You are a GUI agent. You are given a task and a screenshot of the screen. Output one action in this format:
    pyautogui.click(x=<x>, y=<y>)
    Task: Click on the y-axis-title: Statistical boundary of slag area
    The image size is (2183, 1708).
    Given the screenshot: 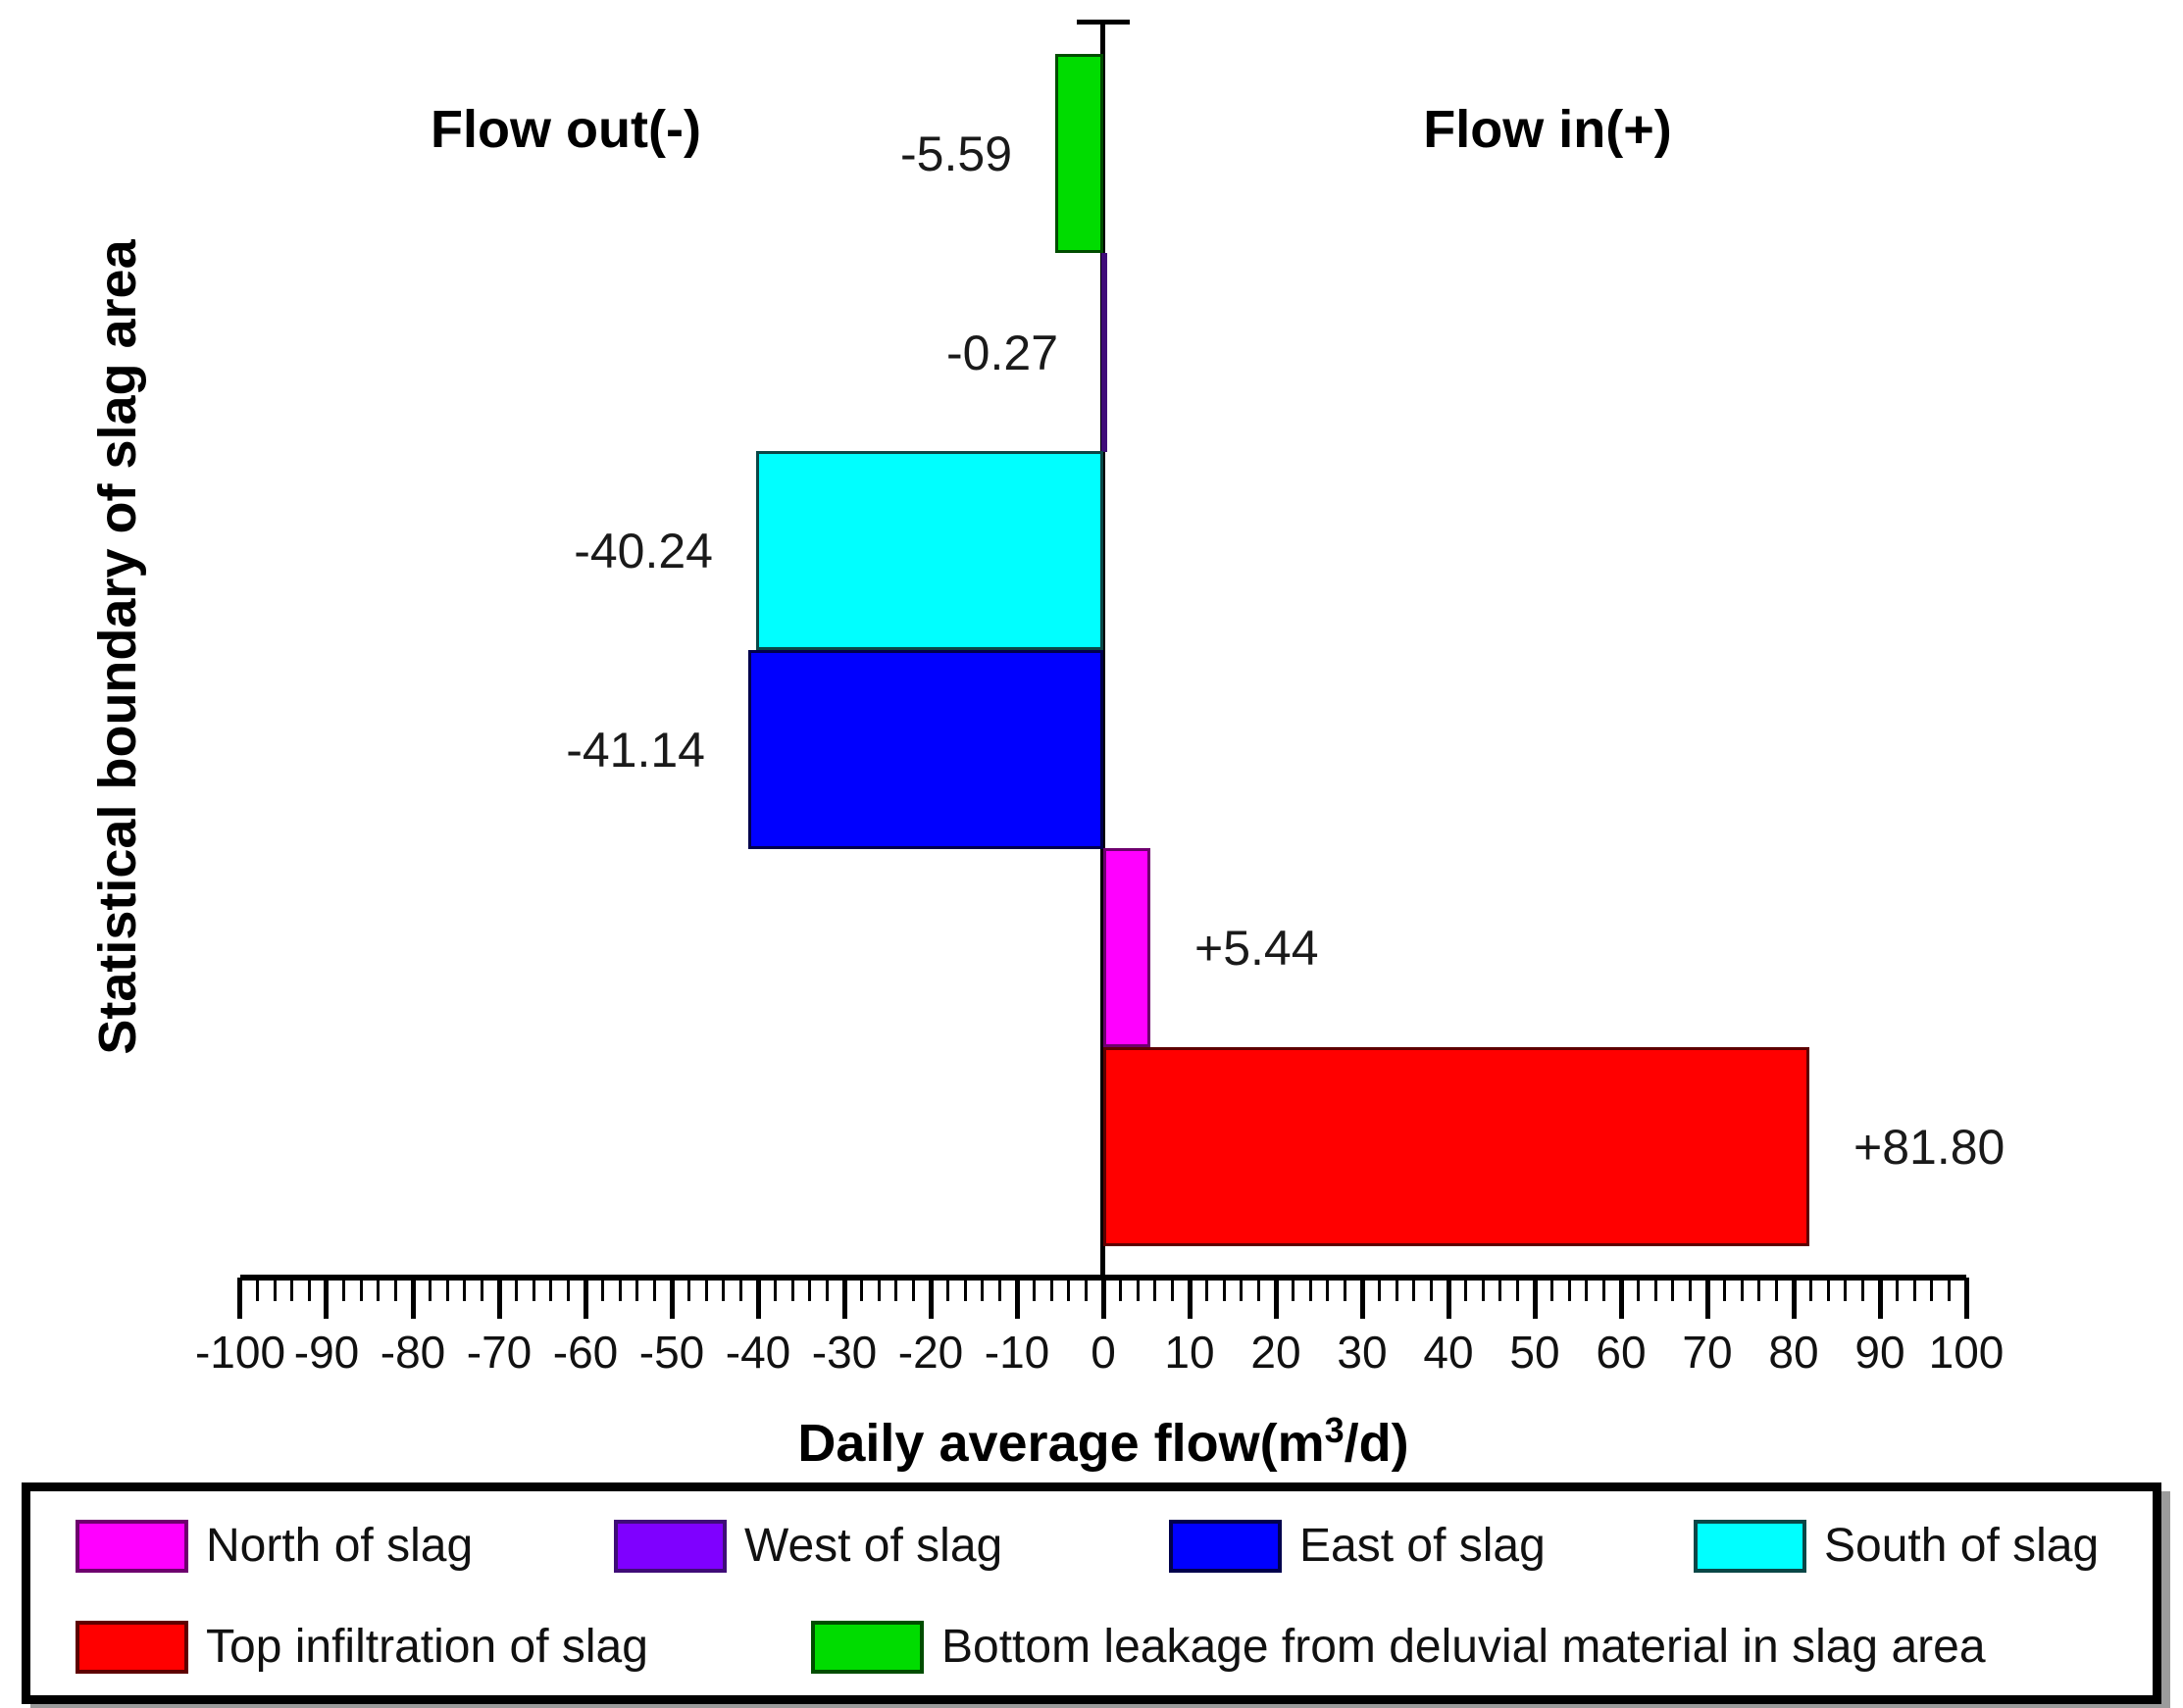 What is the action you would take?
    pyautogui.click(x=118, y=647)
    